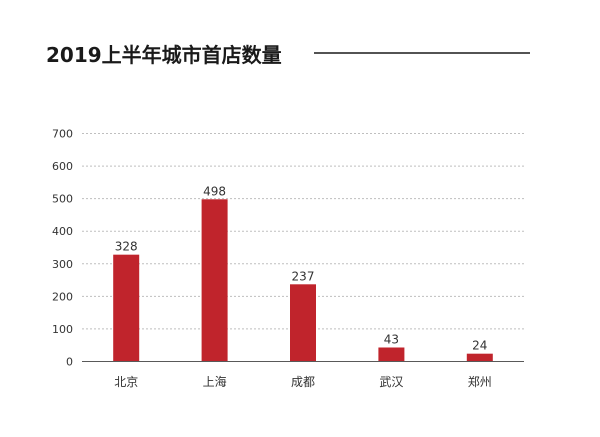 This screenshot has height=437, width=600. What do you see at coordinates (62, 248) in the screenshot?
I see `y-axis-tick-labels: 0 100 200 300 400 500 600 700` at bounding box center [62, 248].